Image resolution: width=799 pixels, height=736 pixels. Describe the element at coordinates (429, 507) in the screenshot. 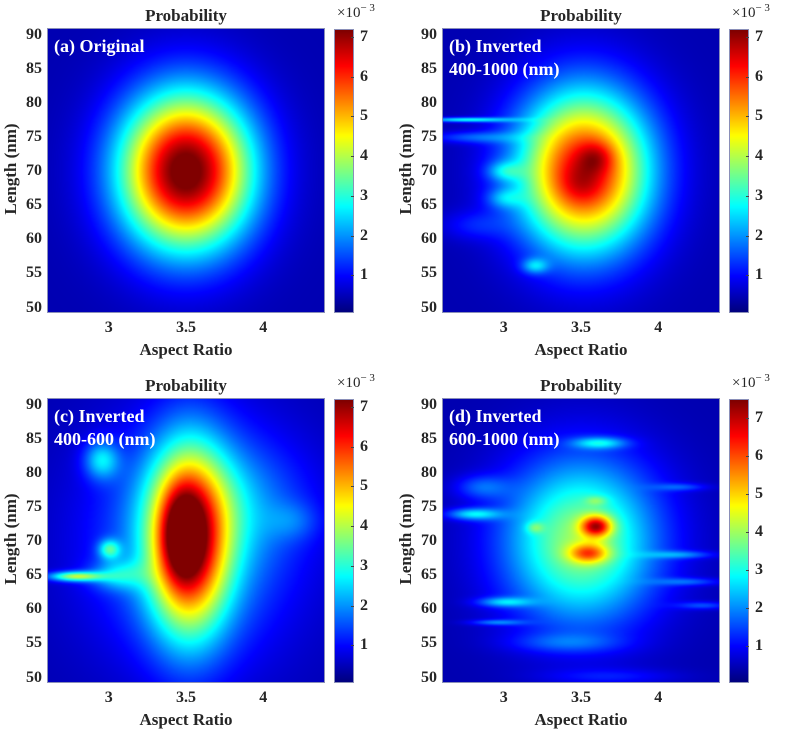

I see `y-tick-label: 75` at that location.